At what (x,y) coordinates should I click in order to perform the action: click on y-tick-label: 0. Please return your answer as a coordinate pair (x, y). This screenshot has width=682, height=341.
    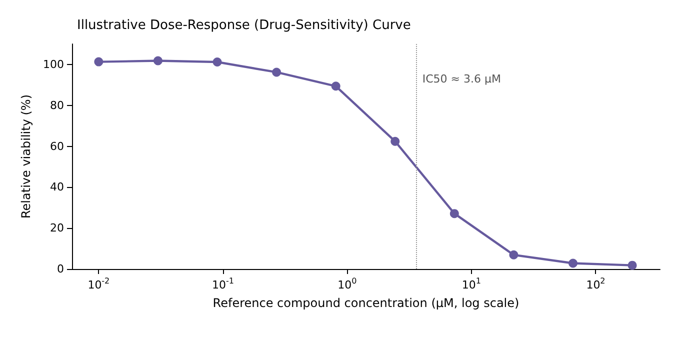
    Looking at the image, I should click on (60, 269).